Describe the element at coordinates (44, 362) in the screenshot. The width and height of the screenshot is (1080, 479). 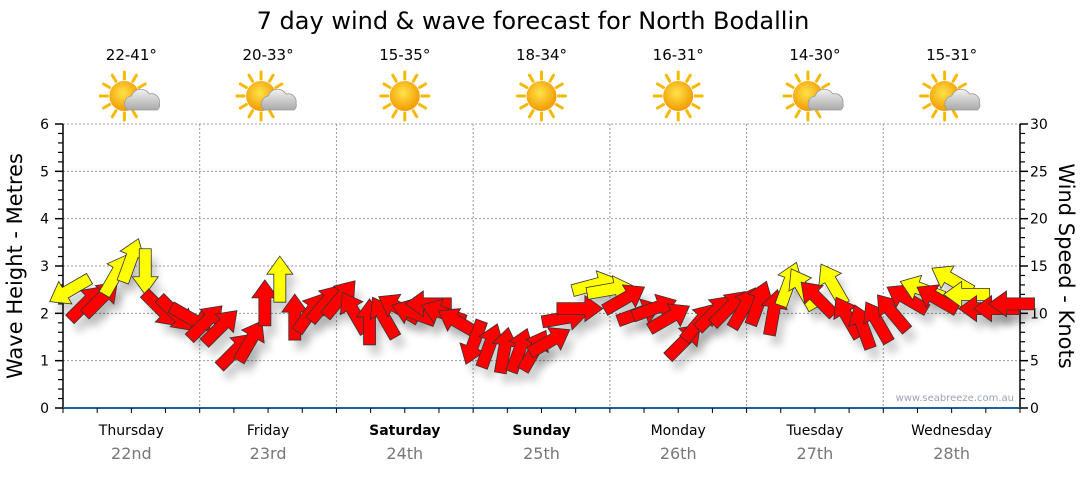
I see `y-tick-left-label: 1` at that location.